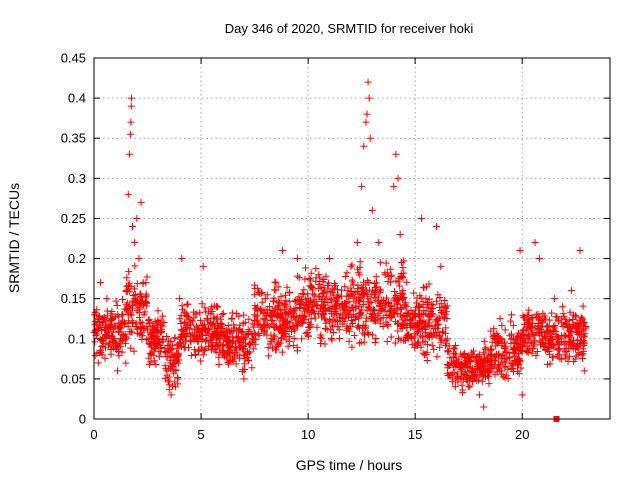 The image size is (640, 480). Describe the element at coordinates (93, 434) in the screenshot. I see `x-tick-label: 0` at that location.